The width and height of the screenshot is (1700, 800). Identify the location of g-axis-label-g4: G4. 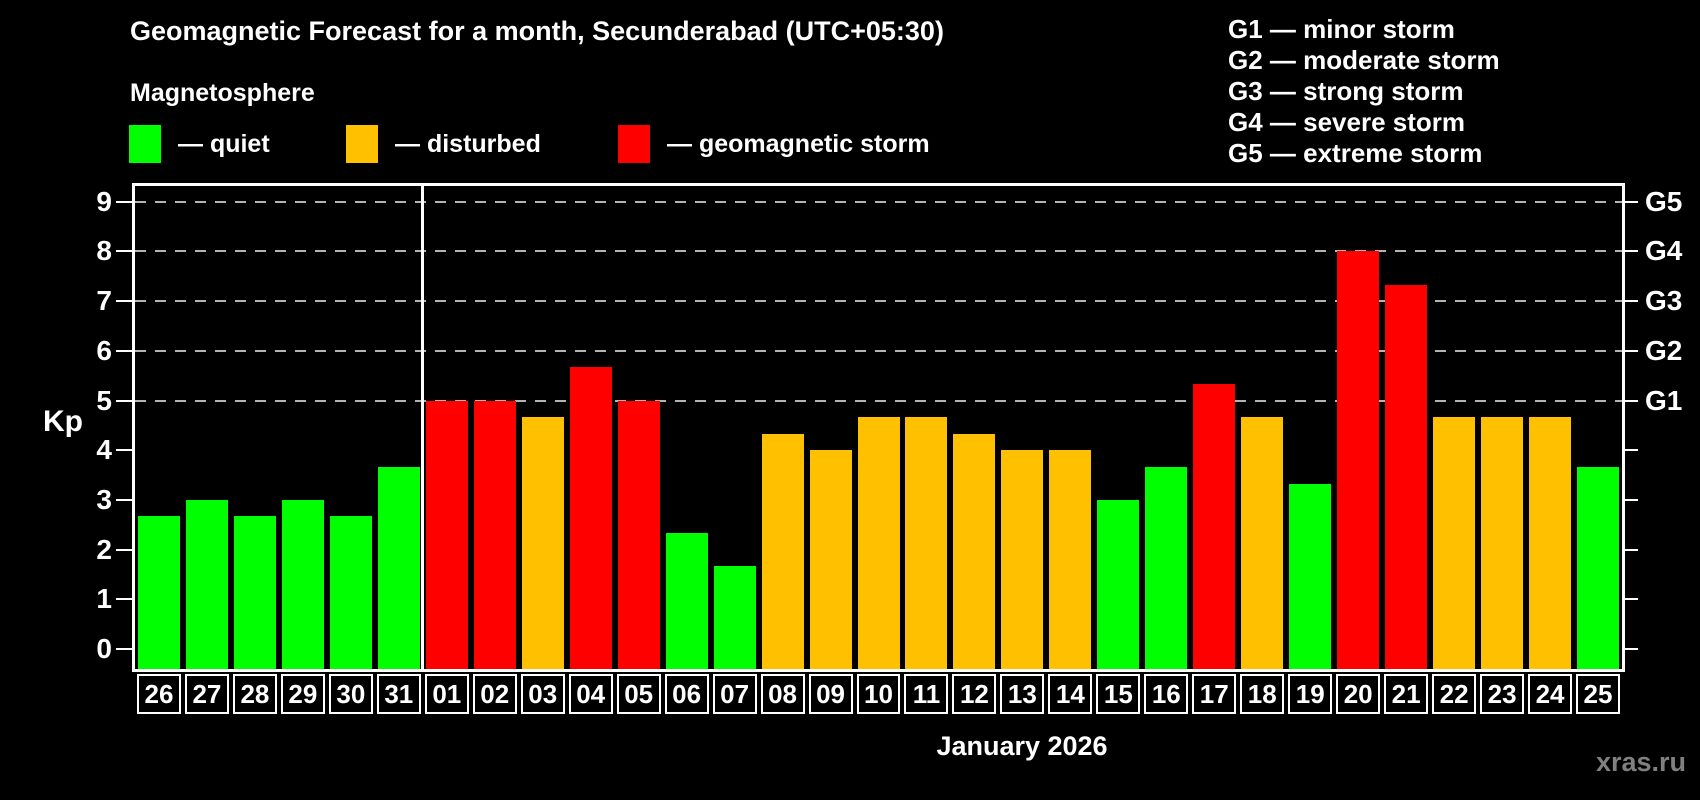
(1664, 251).